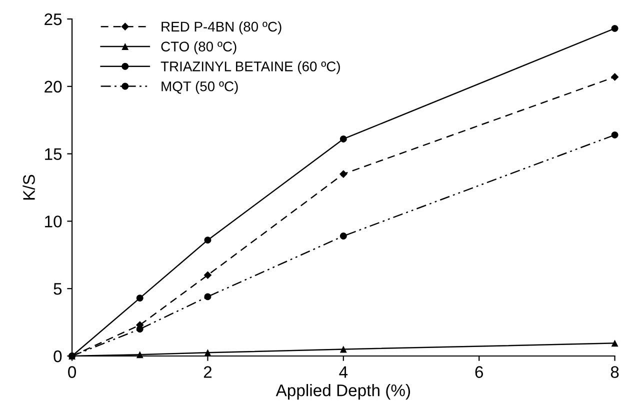  I want to click on x-tick-label: 0, so click(72, 372).